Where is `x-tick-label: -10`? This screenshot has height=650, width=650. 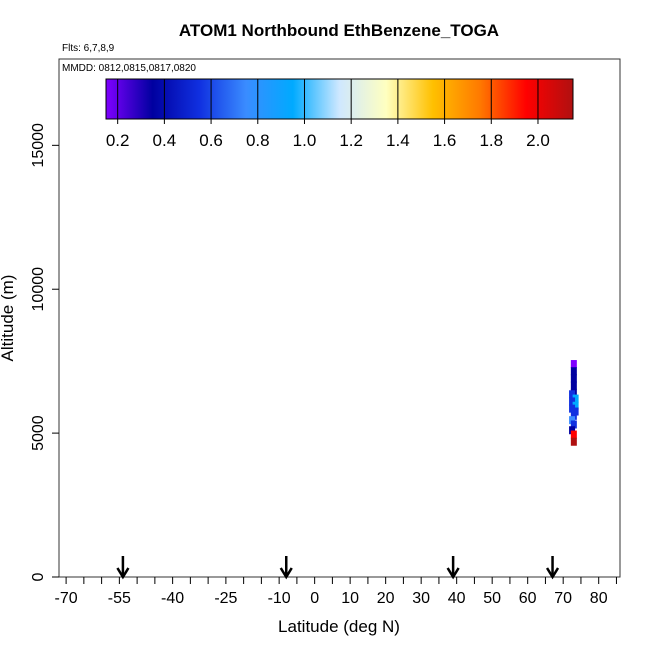 x-tick-label: -10 is located at coordinates (279, 598).